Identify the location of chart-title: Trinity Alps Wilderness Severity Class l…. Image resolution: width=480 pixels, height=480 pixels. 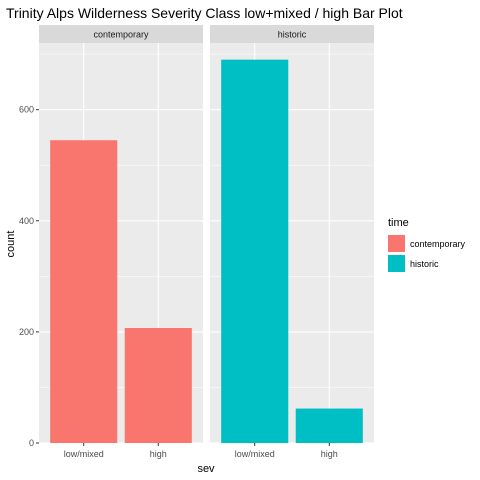
(204, 13).